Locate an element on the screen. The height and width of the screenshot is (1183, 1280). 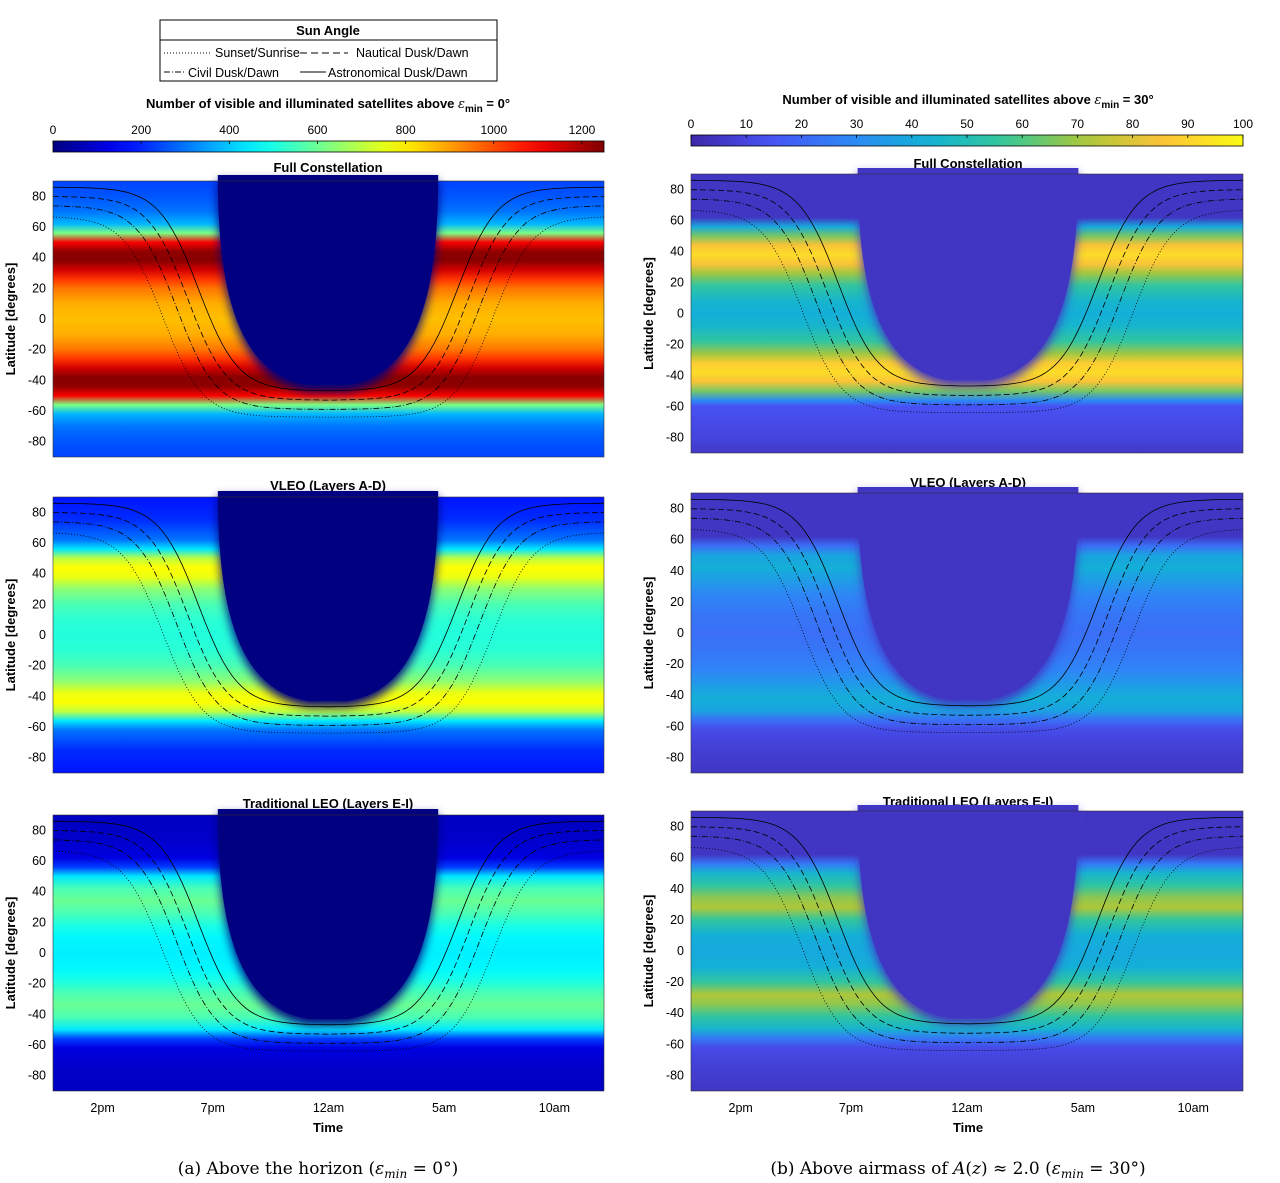
legend-label-sunset: Sunset/Sunrise is located at coordinates (257, 53).